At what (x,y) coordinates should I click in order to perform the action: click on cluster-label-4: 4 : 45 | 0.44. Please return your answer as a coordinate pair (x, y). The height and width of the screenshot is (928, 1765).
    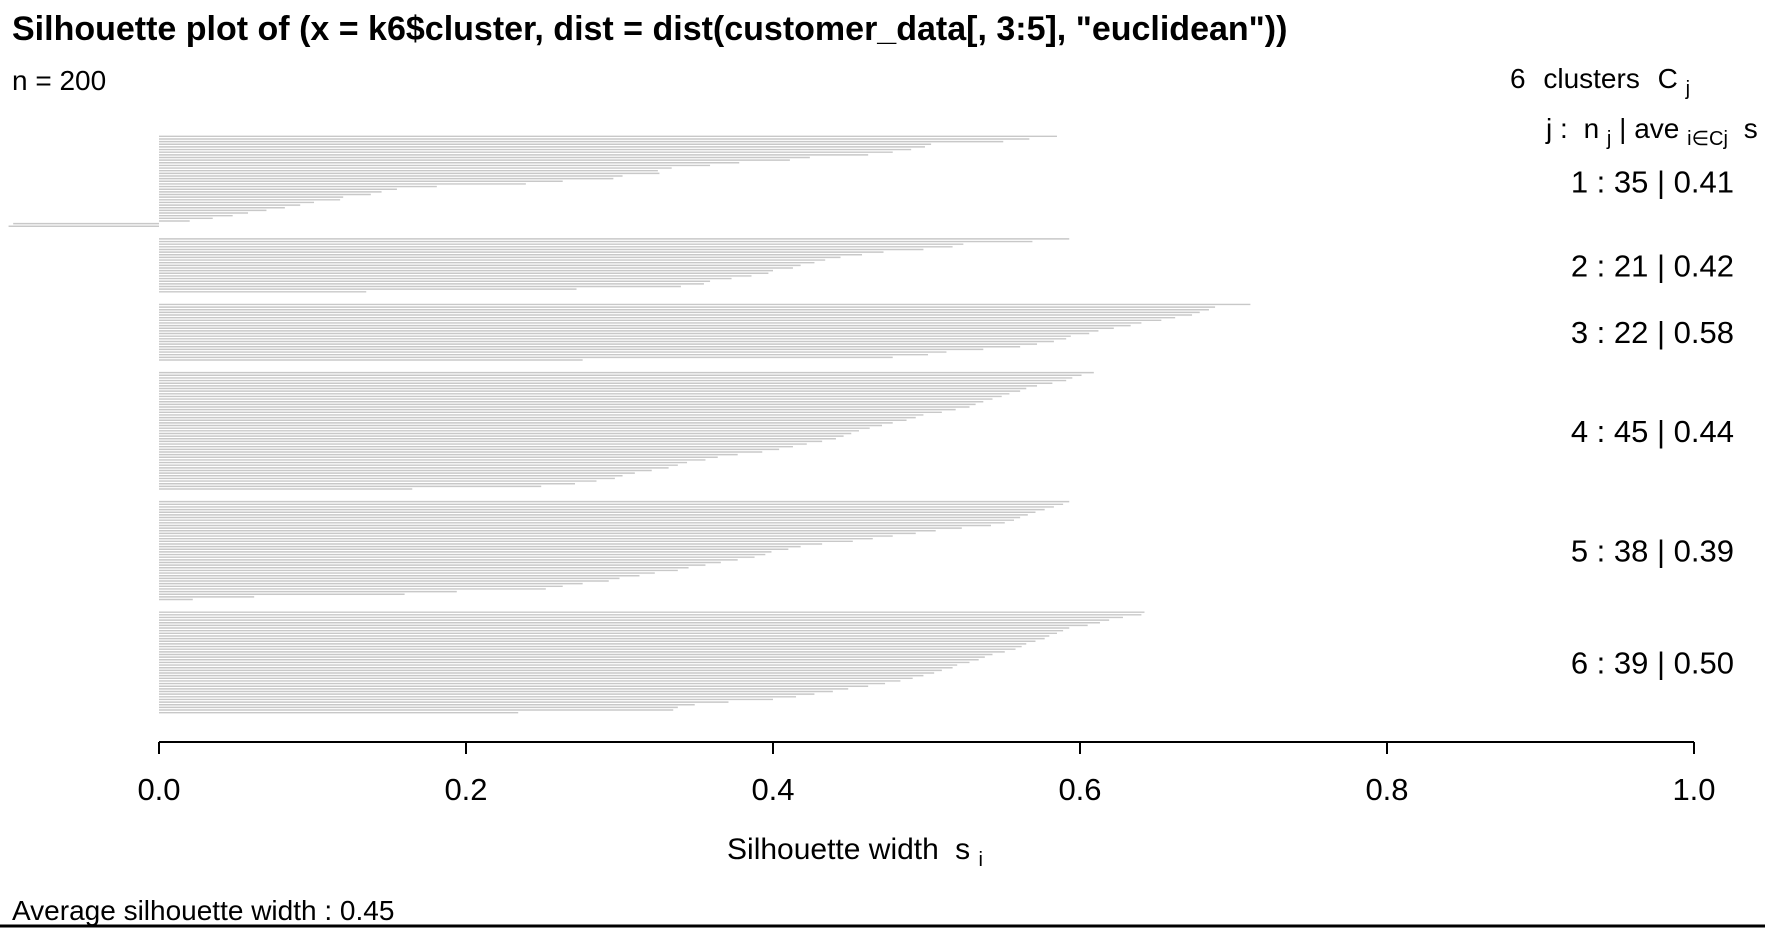
    Looking at the image, I should click on (1652, 431).